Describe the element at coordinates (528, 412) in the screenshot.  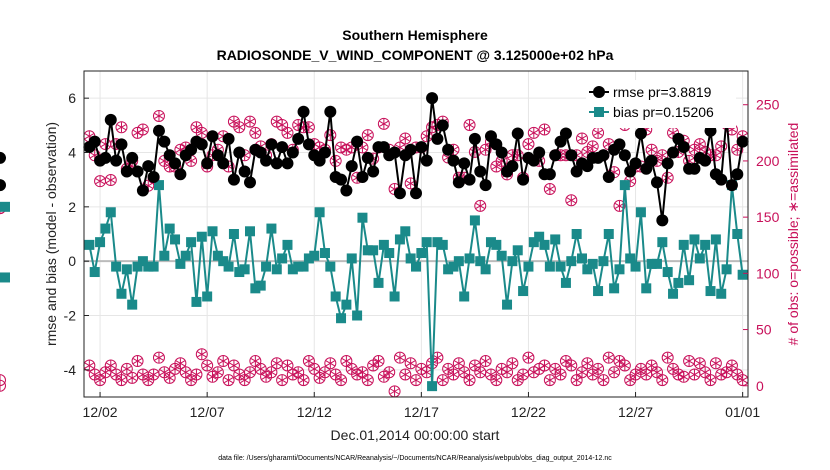
I see `x-tick-label-4: 12/22` at that location.